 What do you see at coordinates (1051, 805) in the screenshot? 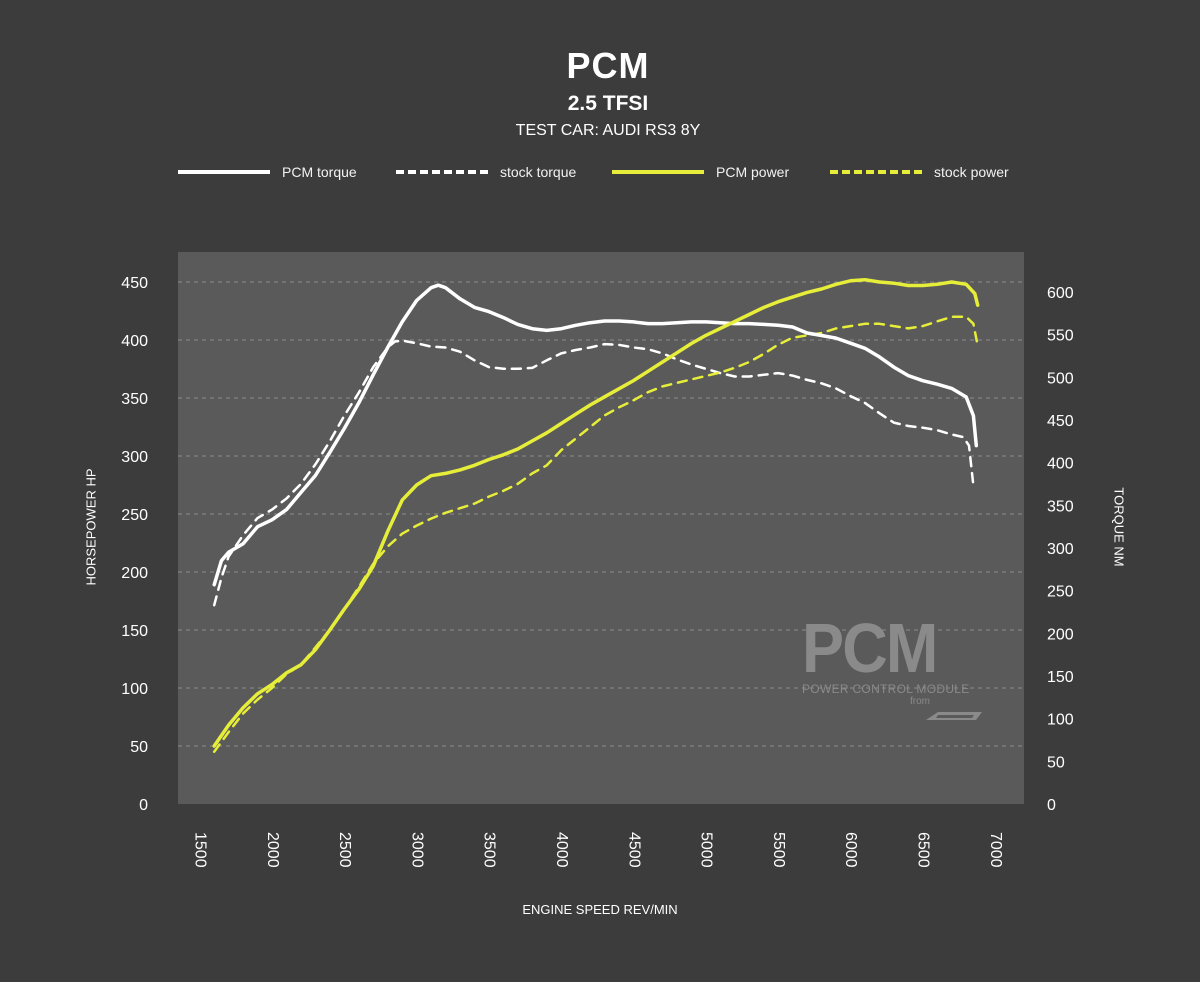
I see `y-right-tick-label: 0` at bounding box center [1051, 805].